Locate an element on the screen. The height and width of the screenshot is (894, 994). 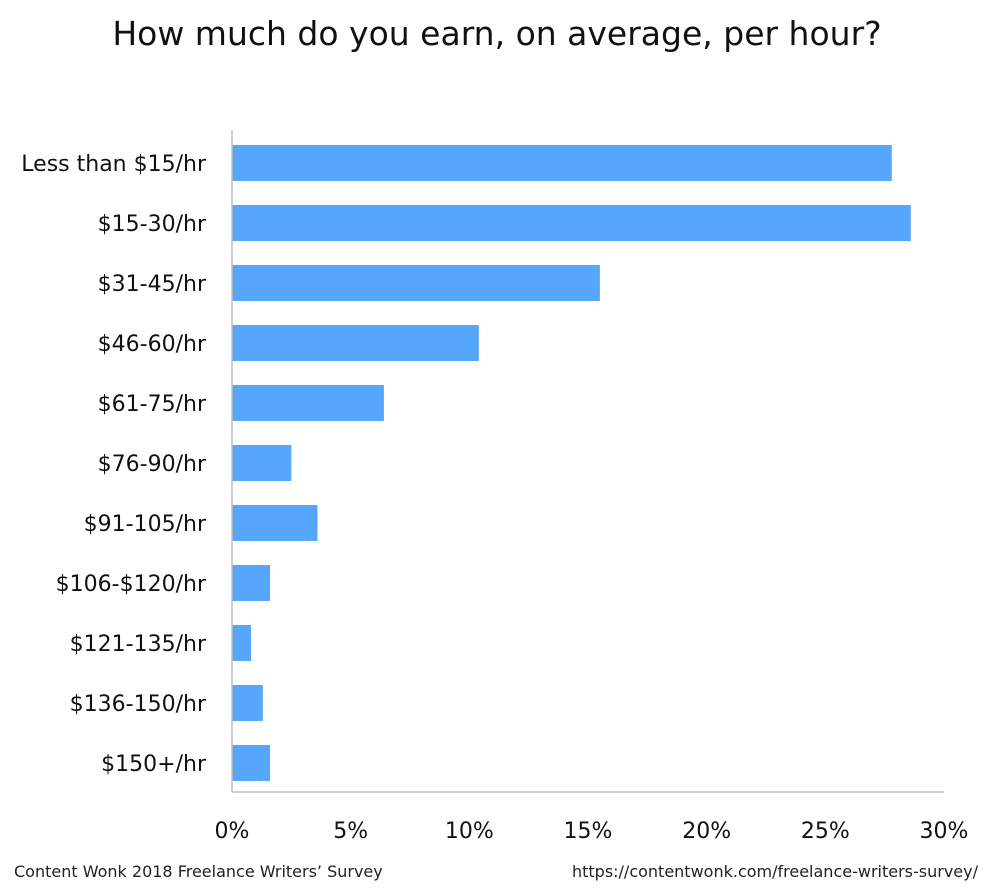
x-tick-label: 30% is located at coordinates (944, 831).